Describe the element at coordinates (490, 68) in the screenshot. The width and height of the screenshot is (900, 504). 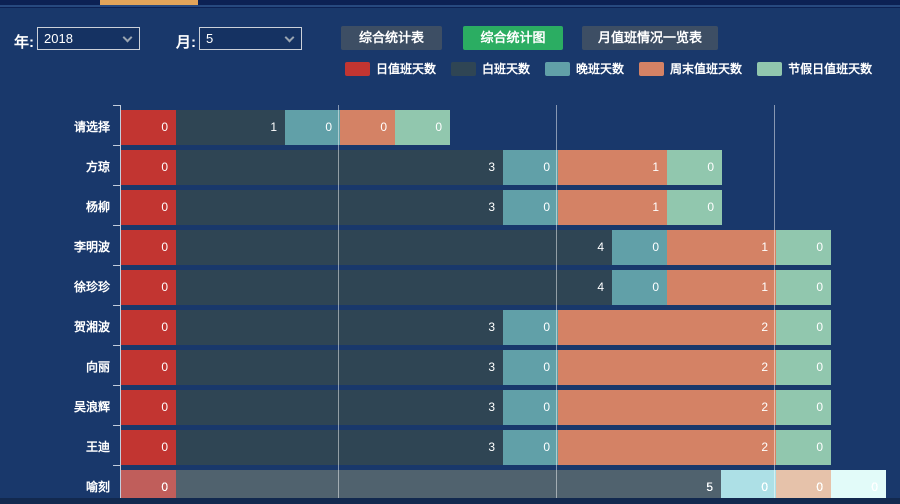
I see `legend-item: 白班天数` at that location.